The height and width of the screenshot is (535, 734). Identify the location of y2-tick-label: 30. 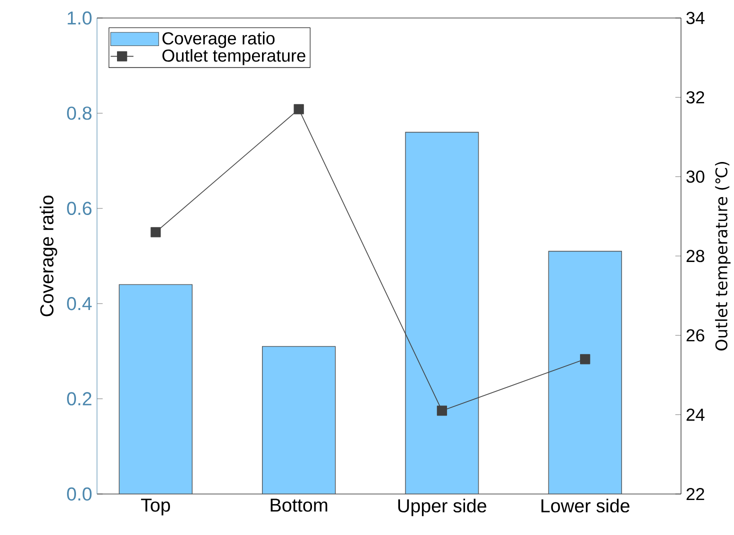
(695, 176).